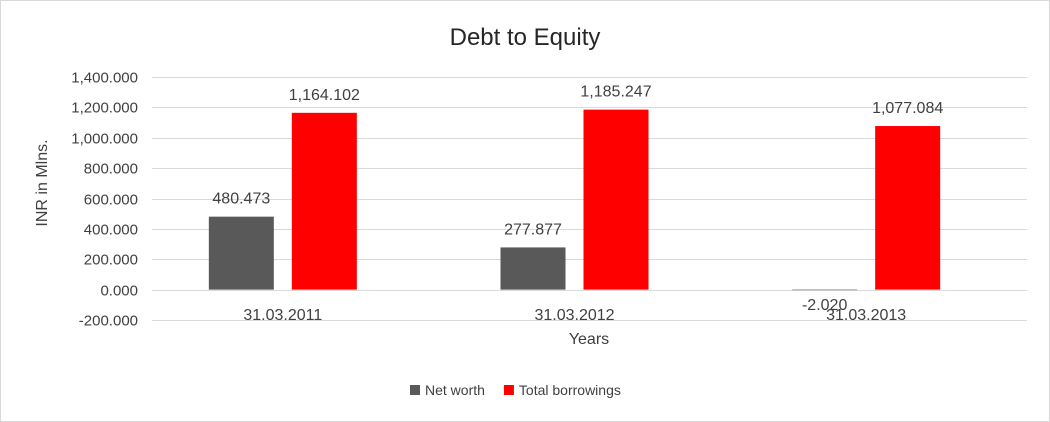  What do you see at coordinates (111, 230) in the screenshot?
I see `y-tick-label: 400.000` at bounding box center [111, 230].